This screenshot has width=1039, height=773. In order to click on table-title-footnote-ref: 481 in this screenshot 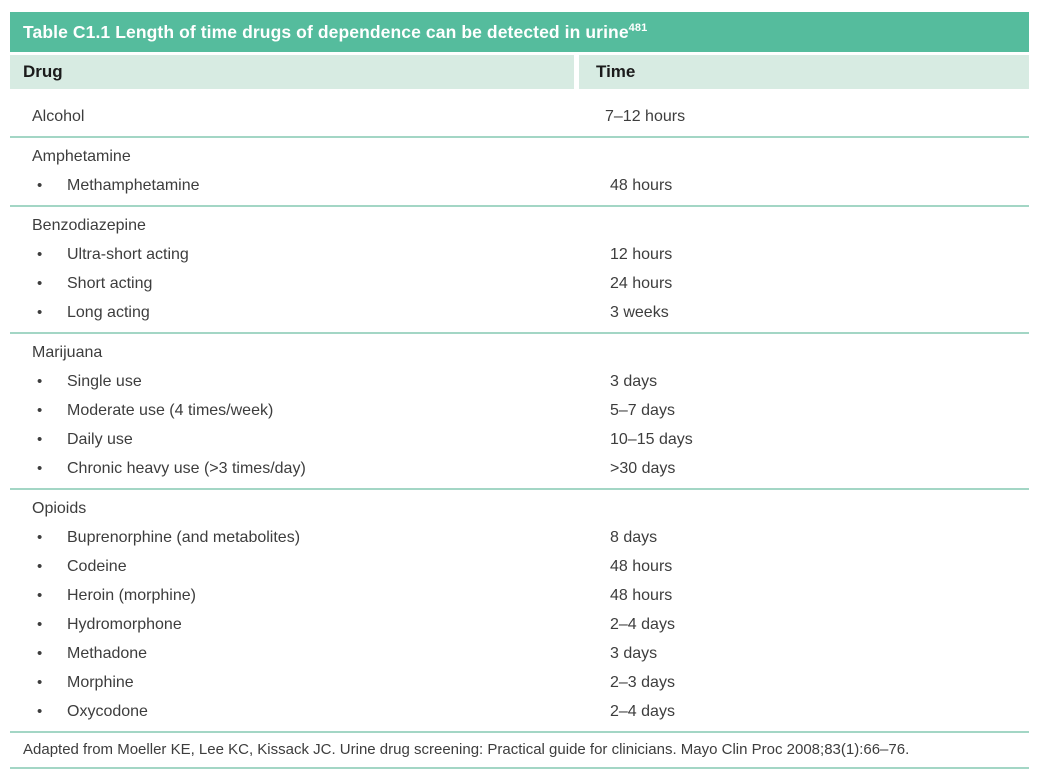, I will do `click(638, 27)`.